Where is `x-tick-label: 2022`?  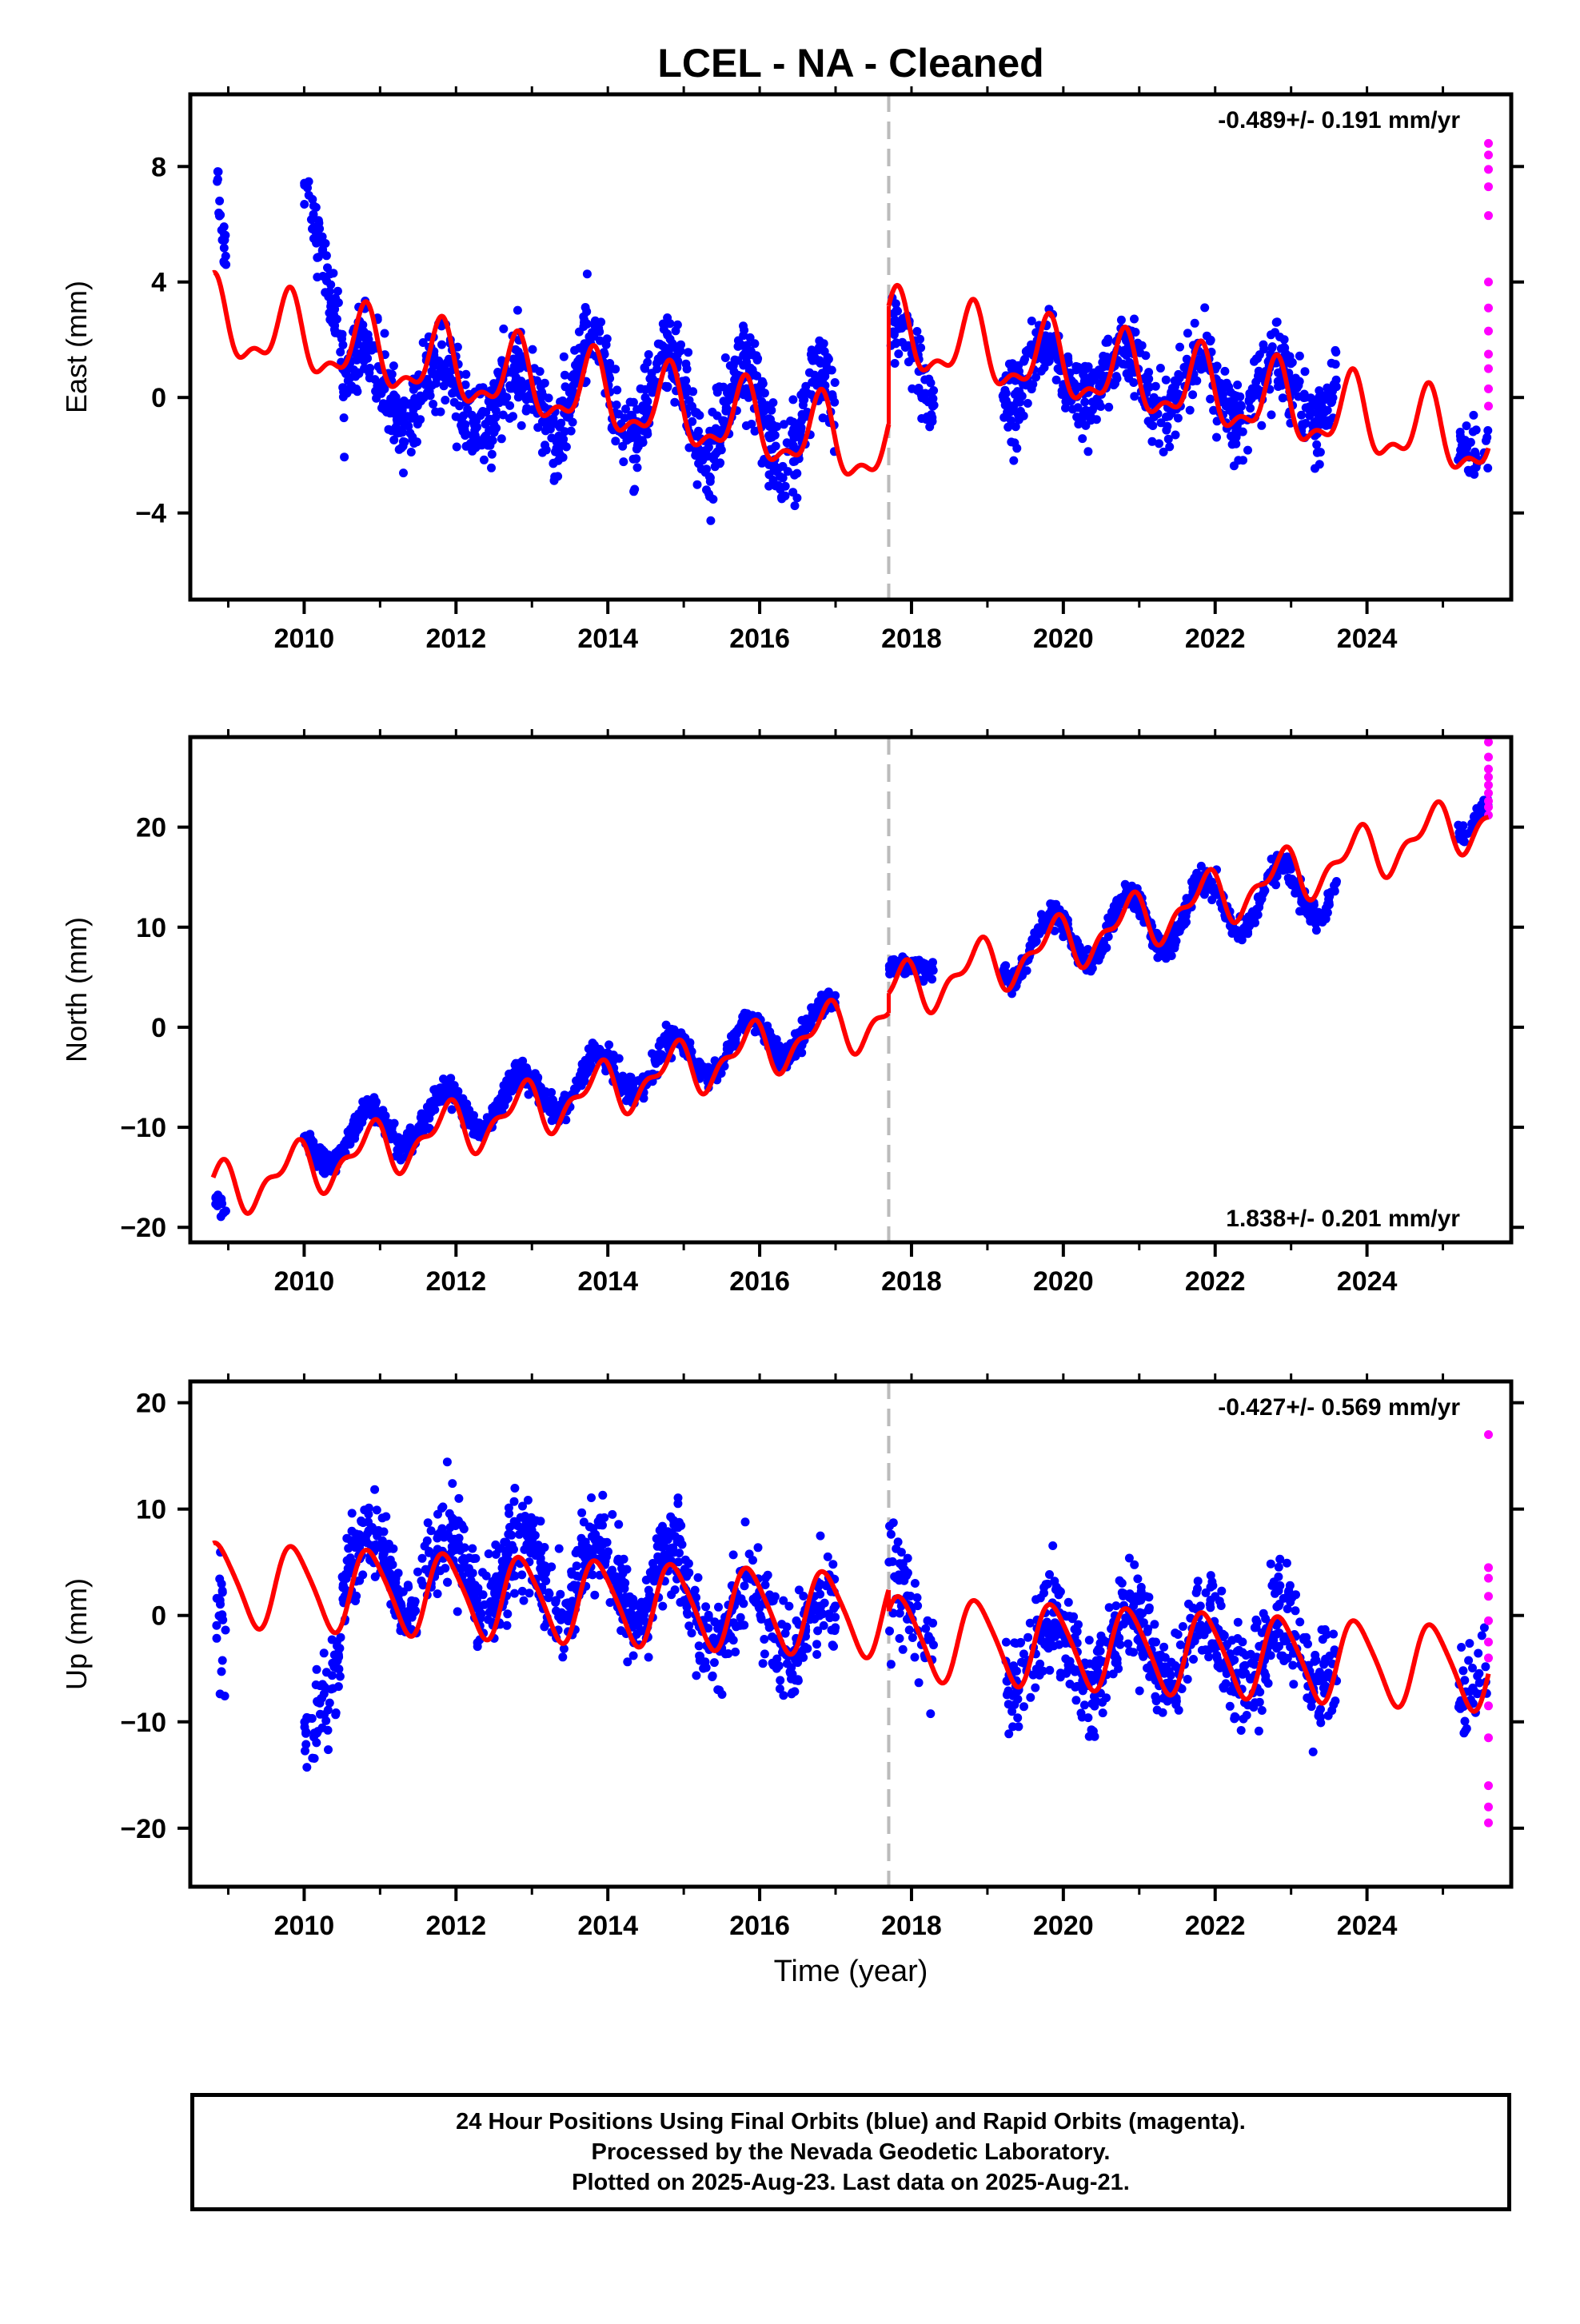
x-tick-label: 2022 is located at coordinates (1216, 639).